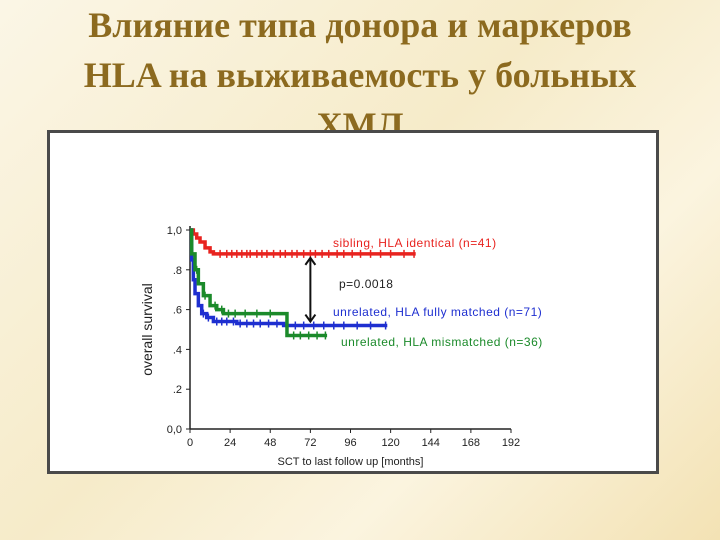 The image size is (720, 540). What do you see at coordinates (230, 443) in the screenshot?
I see `x-tick-label: 24` at bounding box center [230, 443].